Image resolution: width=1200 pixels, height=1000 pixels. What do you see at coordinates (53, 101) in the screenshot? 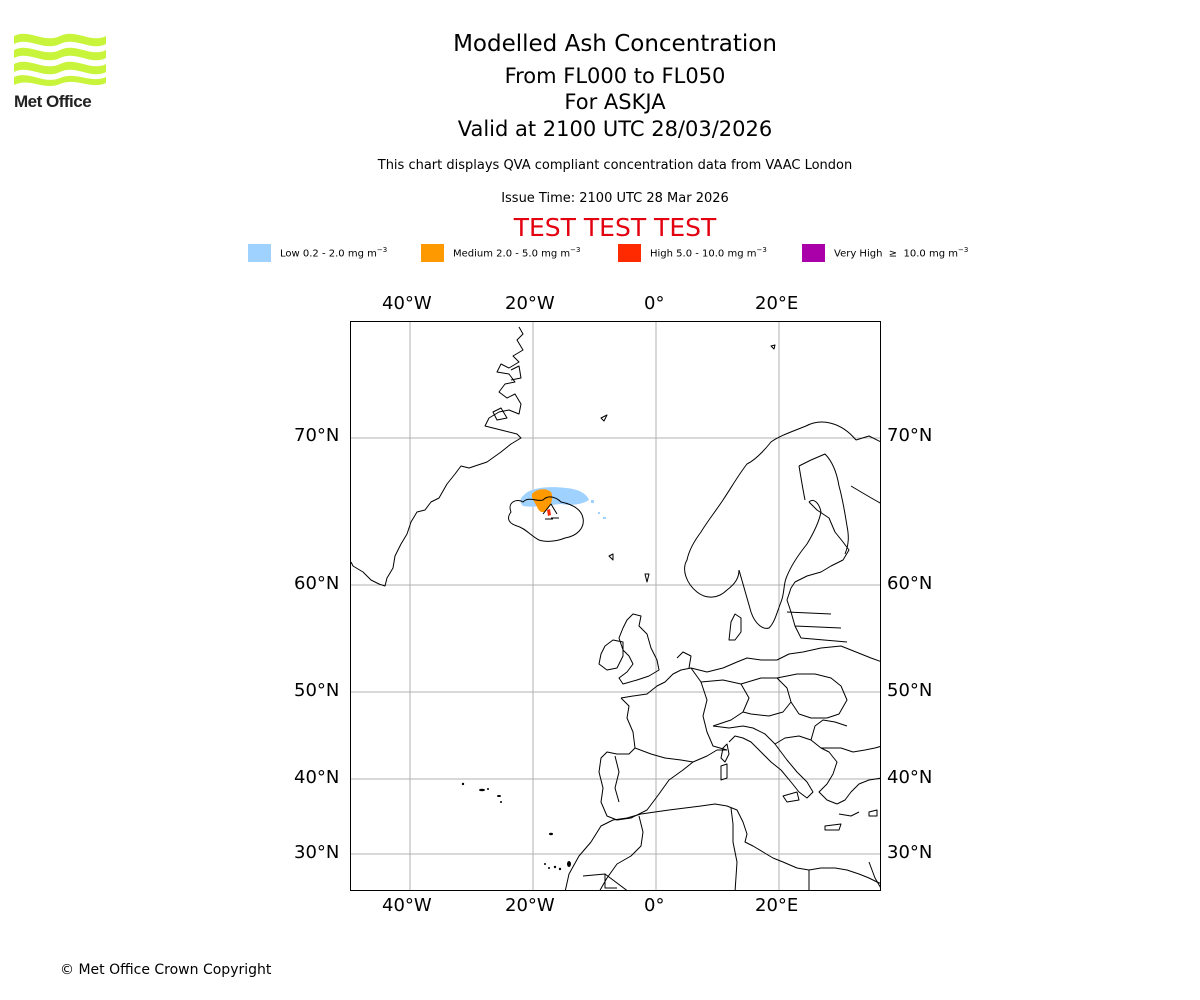
I see `met-office-logo-text: Met Office` at bounding box center [53, 101].